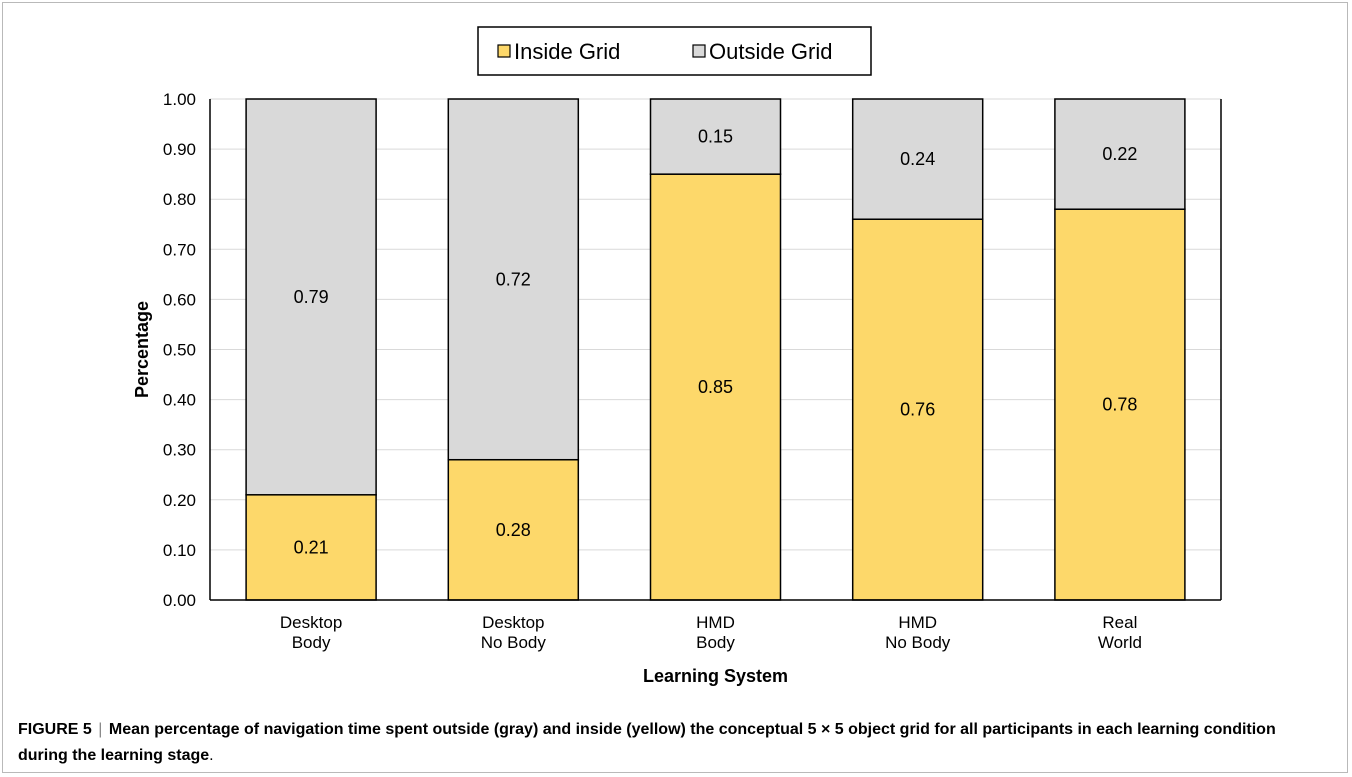  I want to click on data-label: 0.24, so click(917, 159).